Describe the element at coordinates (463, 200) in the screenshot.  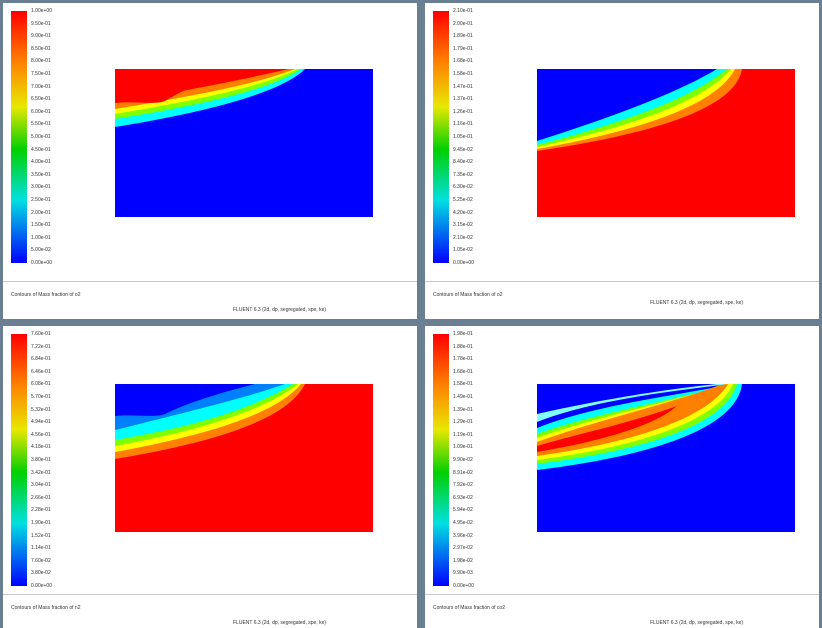
I see `legend-label: 5.25e-02` at that location.